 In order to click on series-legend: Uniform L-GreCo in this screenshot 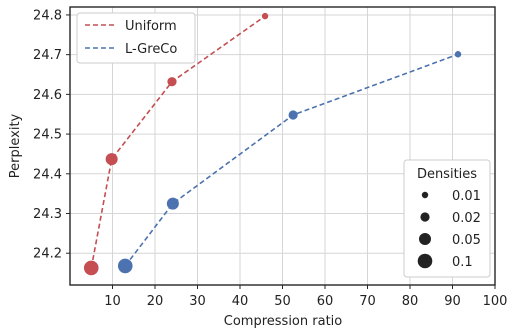, I will do `click(136, 38)`.